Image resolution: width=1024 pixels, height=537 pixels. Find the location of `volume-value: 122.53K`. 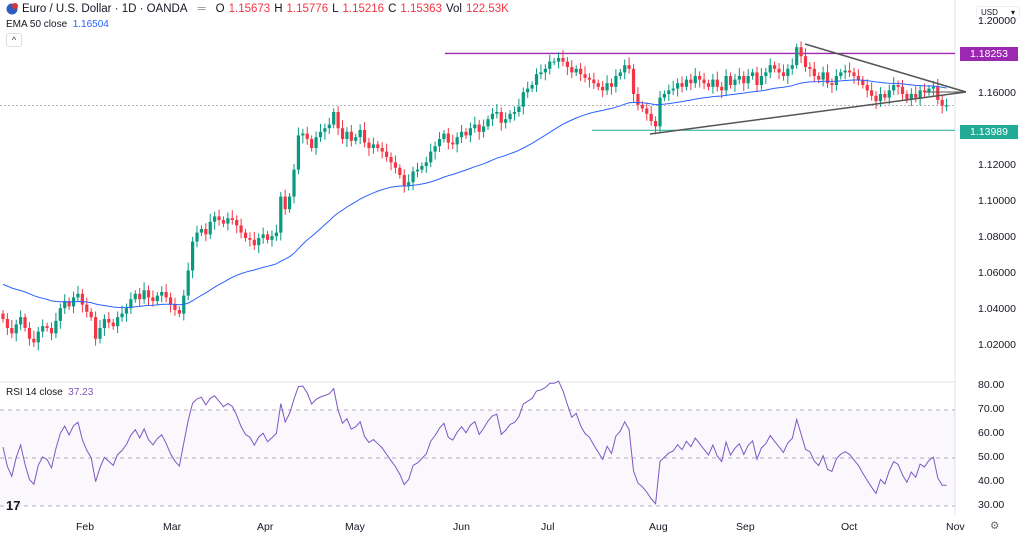

volume-value: 122.53K is located at coordinates (487, 9).